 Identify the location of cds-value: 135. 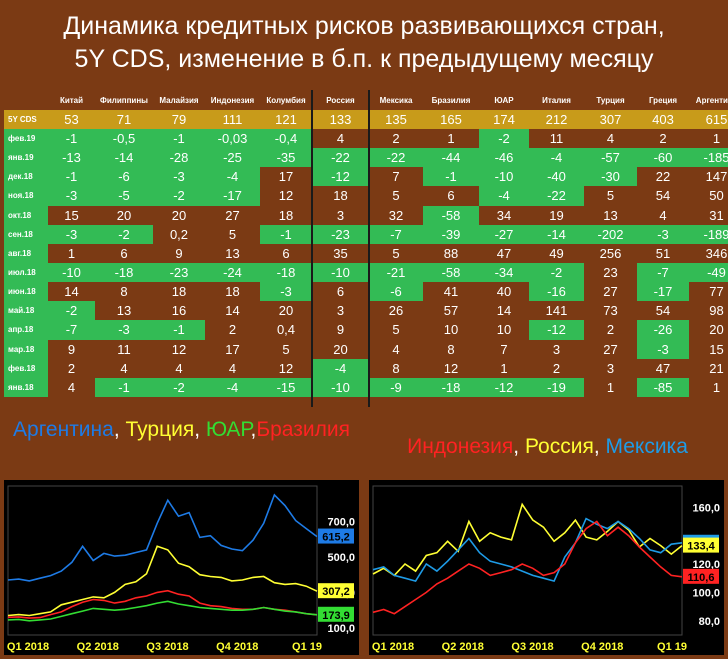
(396, 119).